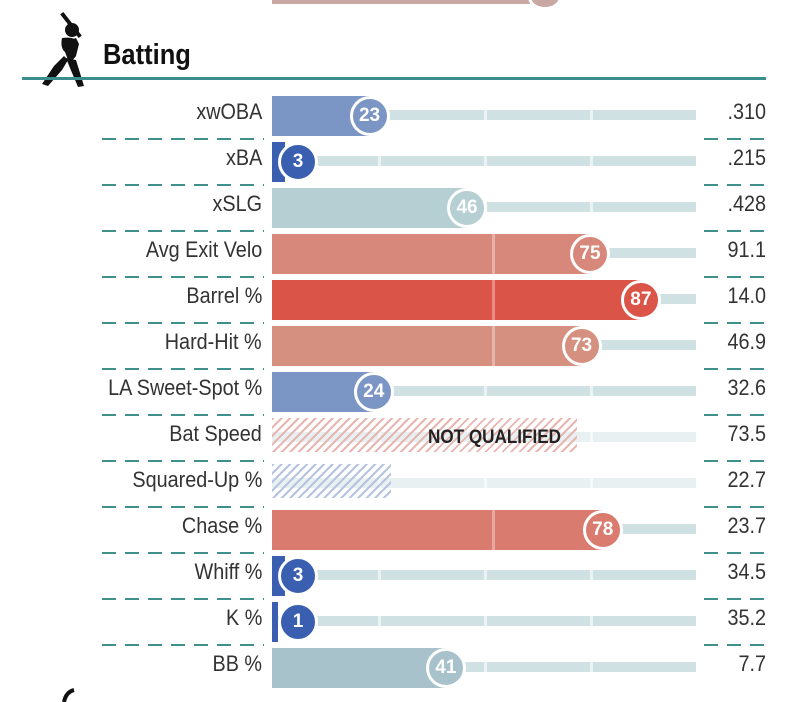  I want to click on metric-row: Barrel % 87 14.0, so click(395, 300).